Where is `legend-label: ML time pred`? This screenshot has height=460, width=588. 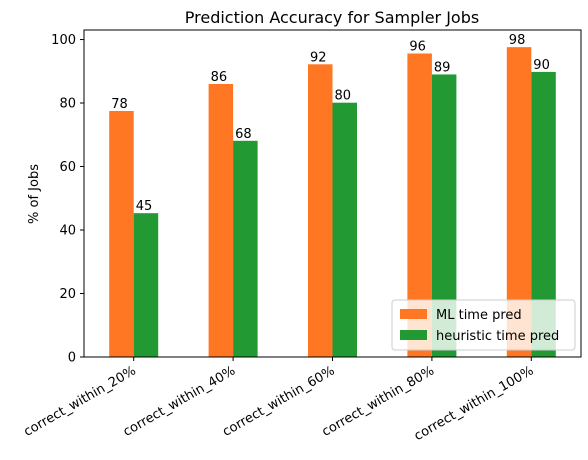
legend-label: ML time pred is located at coordinates (479, 315).